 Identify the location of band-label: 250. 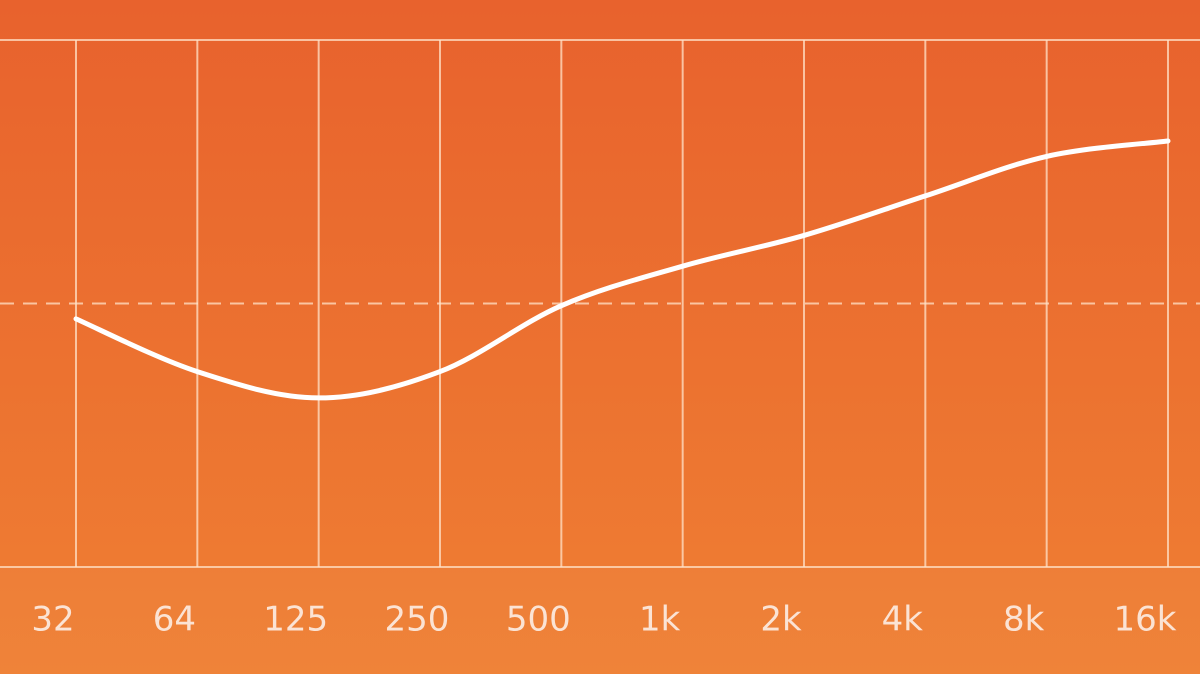
(417, 620).